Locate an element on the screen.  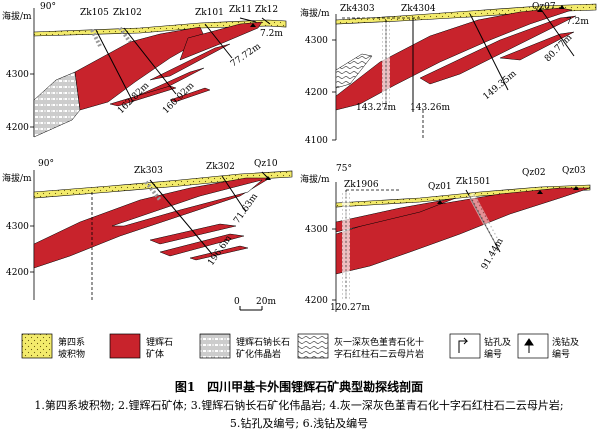
legend-6-line2: 编号 is located at coordinates (561, 354).